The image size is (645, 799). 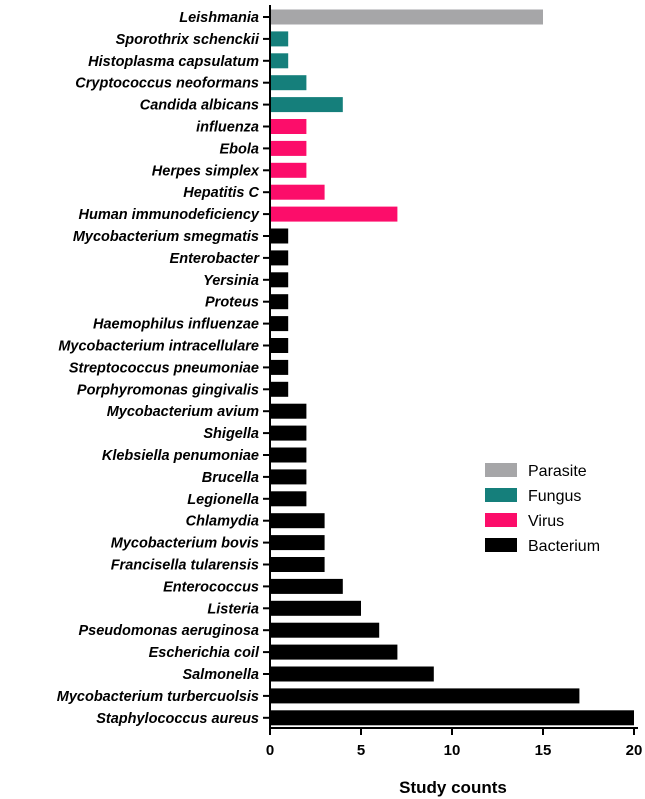 I want to click on category-label: Brucella, so click(x=230, y=478).